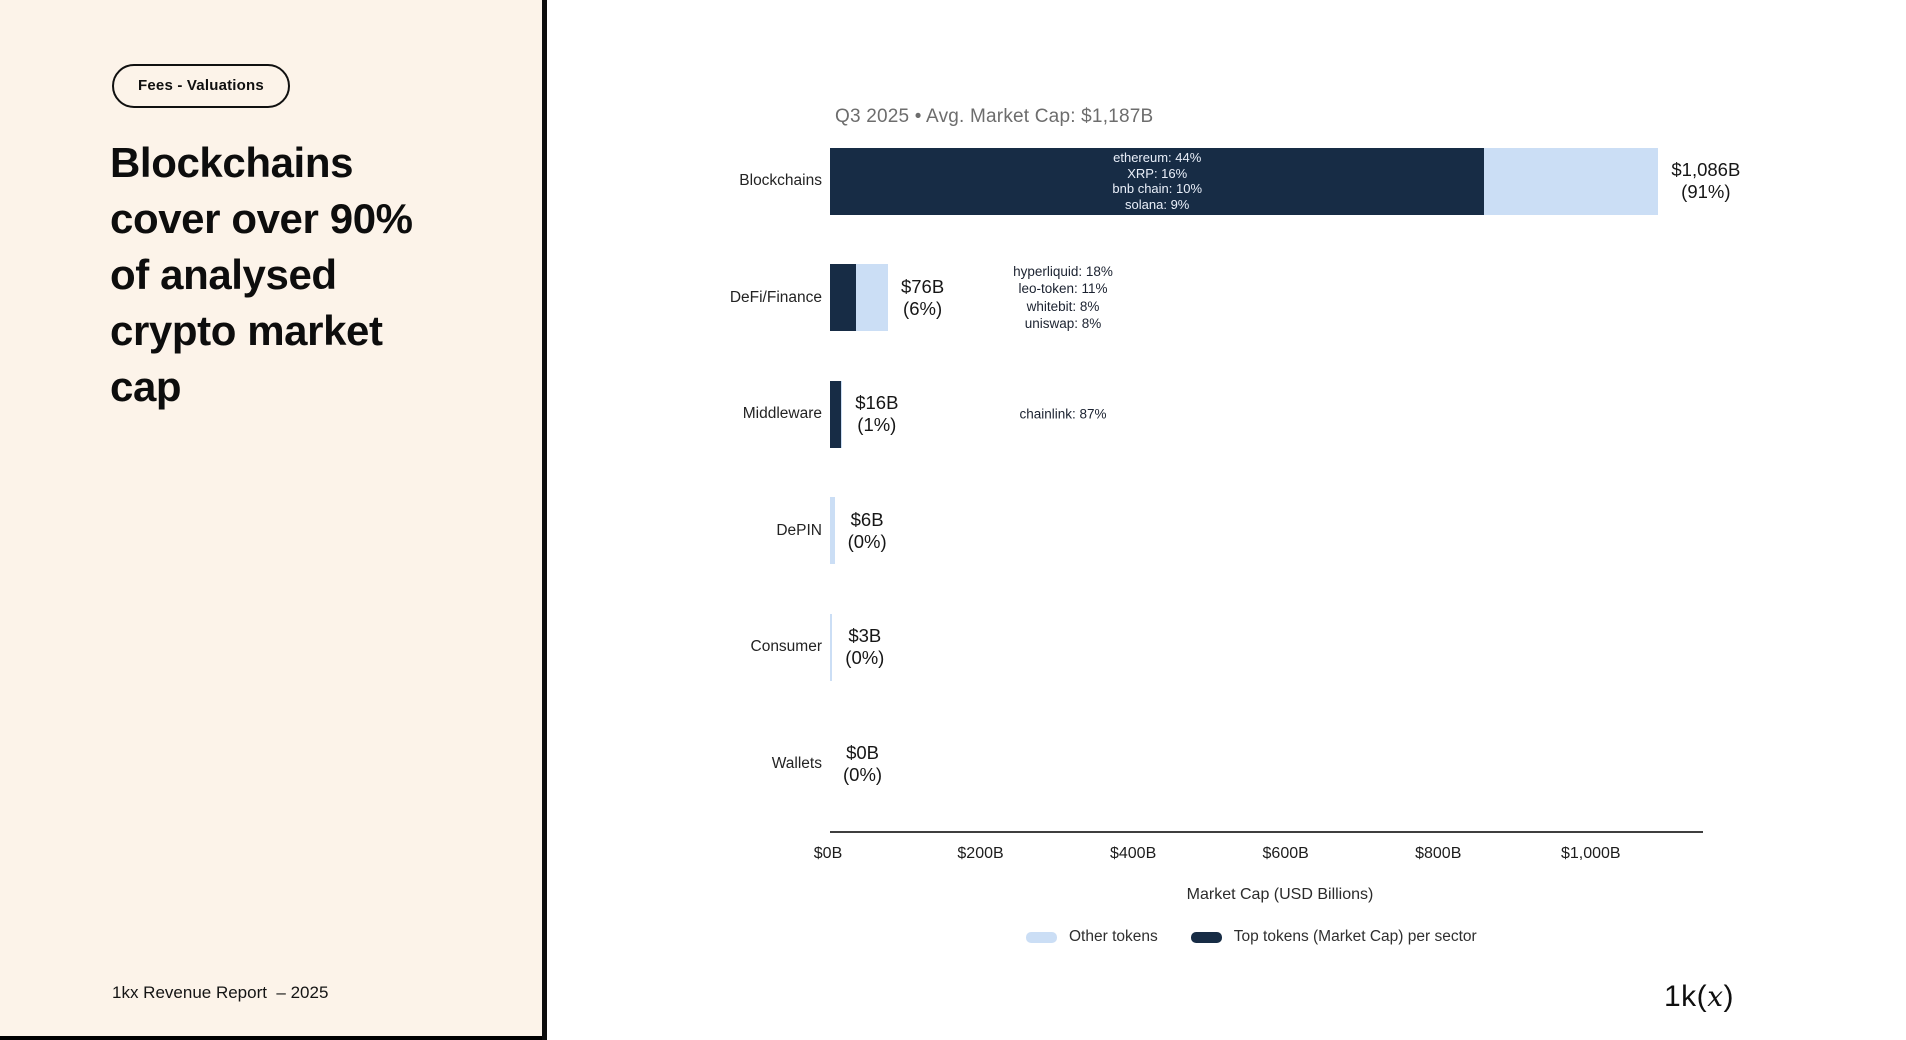  What do you see at coordinates (1133, 853) in the screenshot?
I see `x-tick-label: $400B` at bounding box center [1133, 853].